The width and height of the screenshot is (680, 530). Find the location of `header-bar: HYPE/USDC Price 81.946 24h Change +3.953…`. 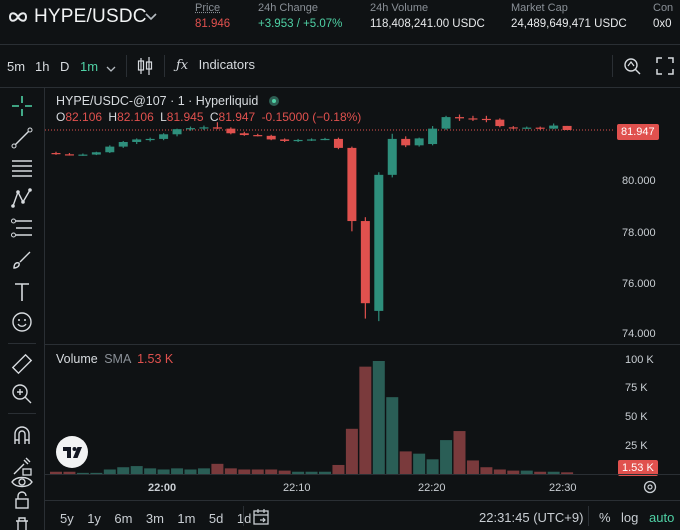

header-bar: HYPE/USDC Price 81.946 24h Change +3.953… is located at coordinates (340, 22).